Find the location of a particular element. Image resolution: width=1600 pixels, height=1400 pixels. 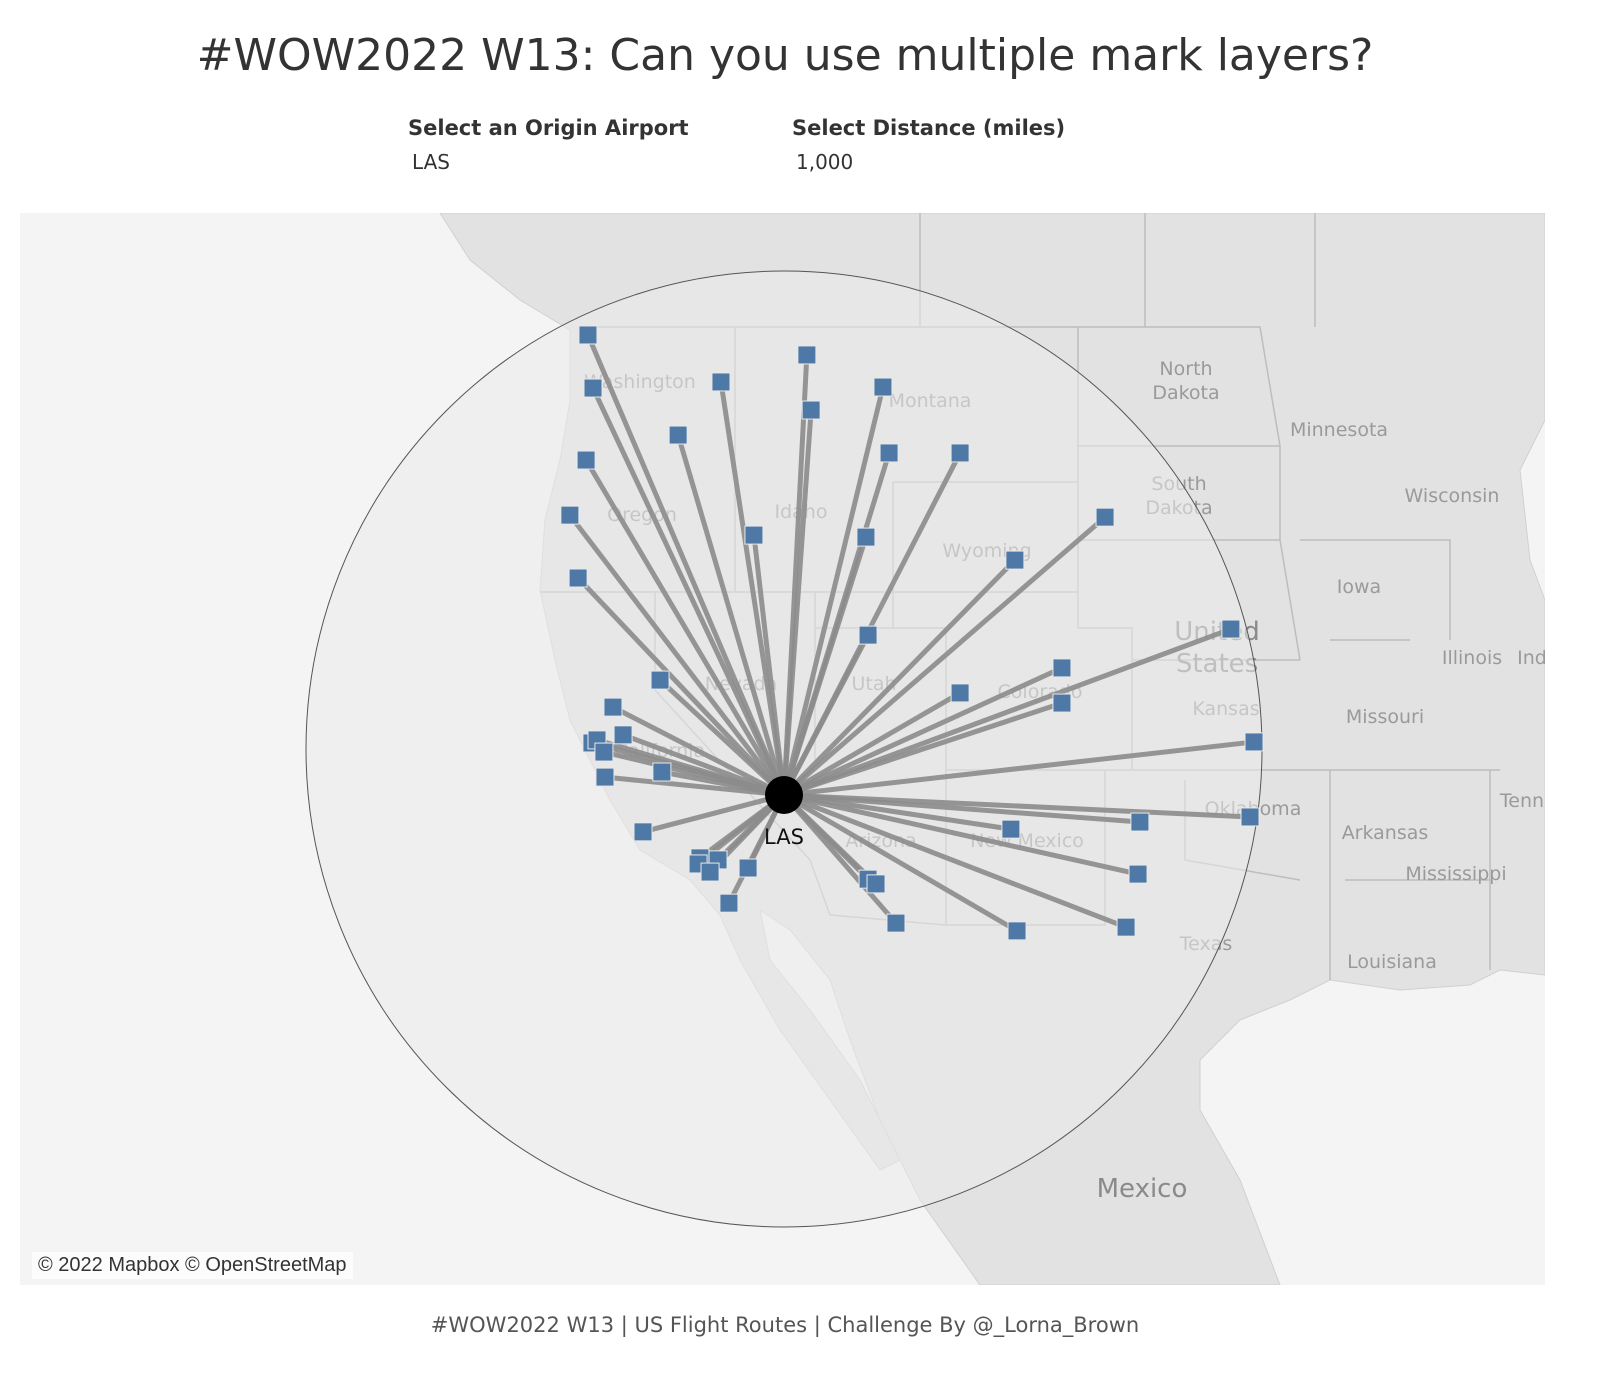

origin-airport-marker is located at coordinates (784, 795).